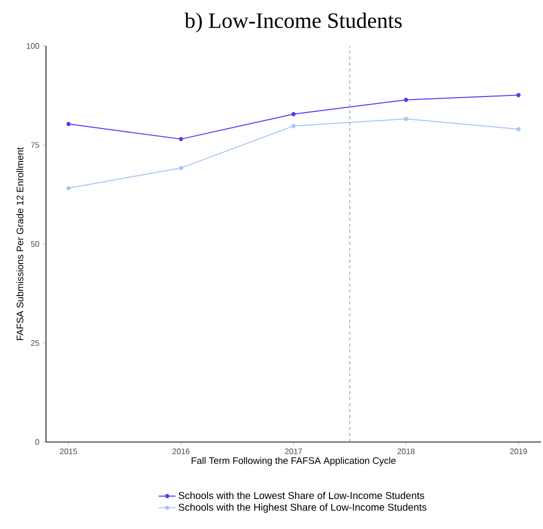 The image size is (543, 529). I want to click on x-axis-title: Fall Term Following the FAFSA Application Cycle, so click(294, 461).